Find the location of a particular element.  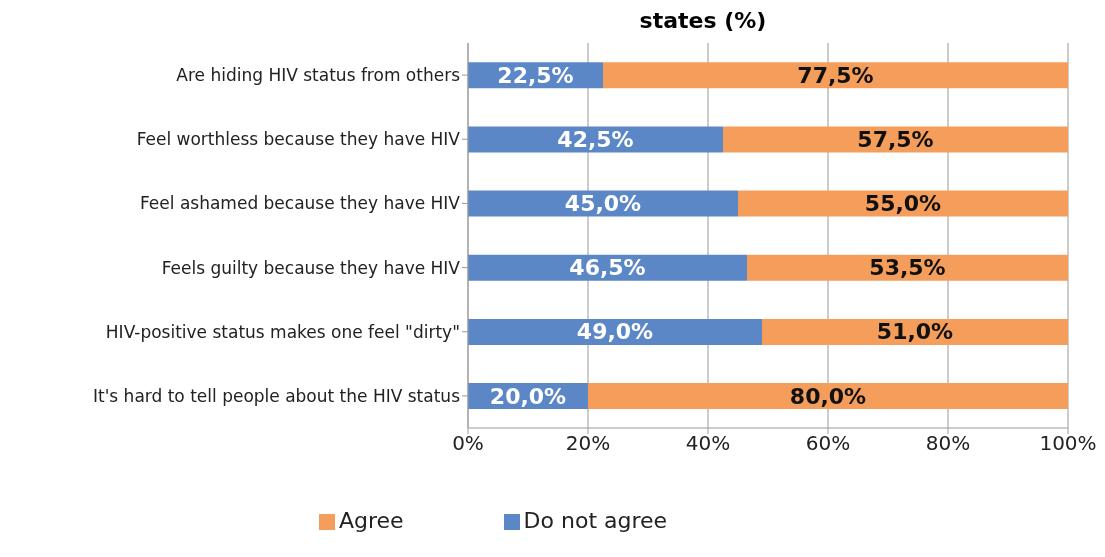

data-label: 53,5% is located at coordinates (907, 268).